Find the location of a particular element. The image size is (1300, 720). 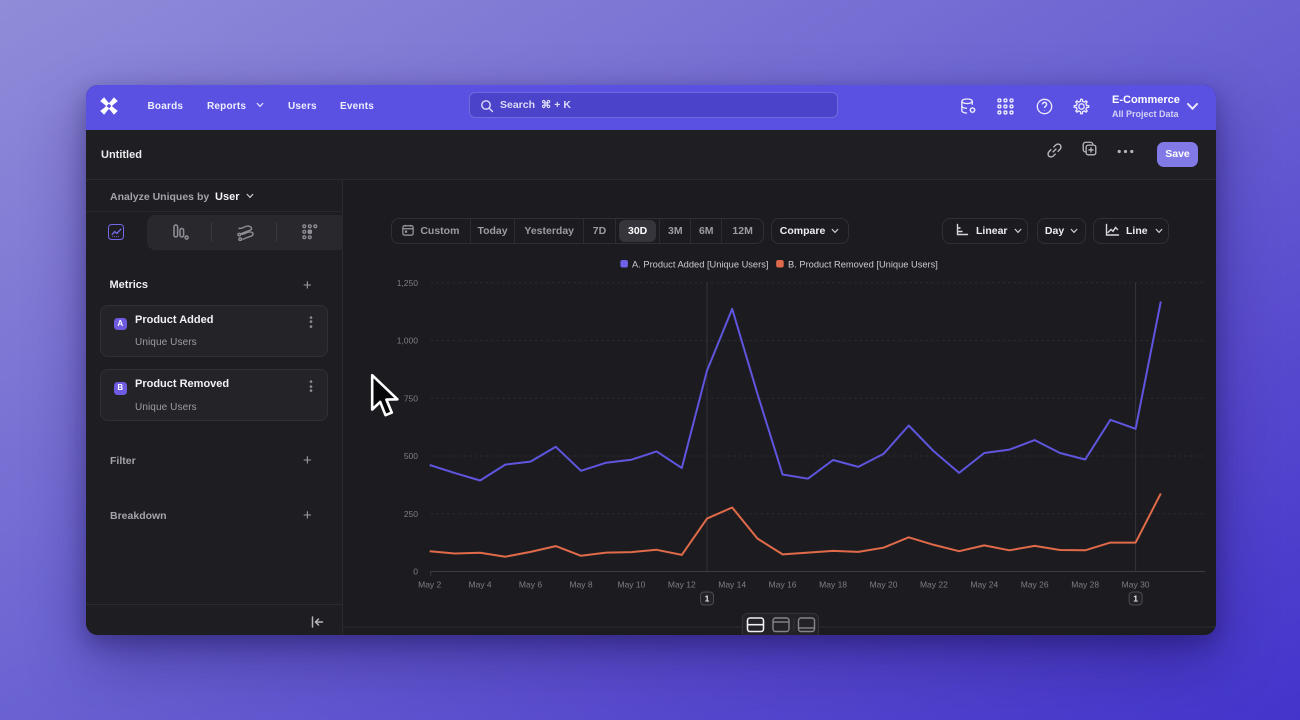

svg-text: May 2 is located at coordinates (429, 585).